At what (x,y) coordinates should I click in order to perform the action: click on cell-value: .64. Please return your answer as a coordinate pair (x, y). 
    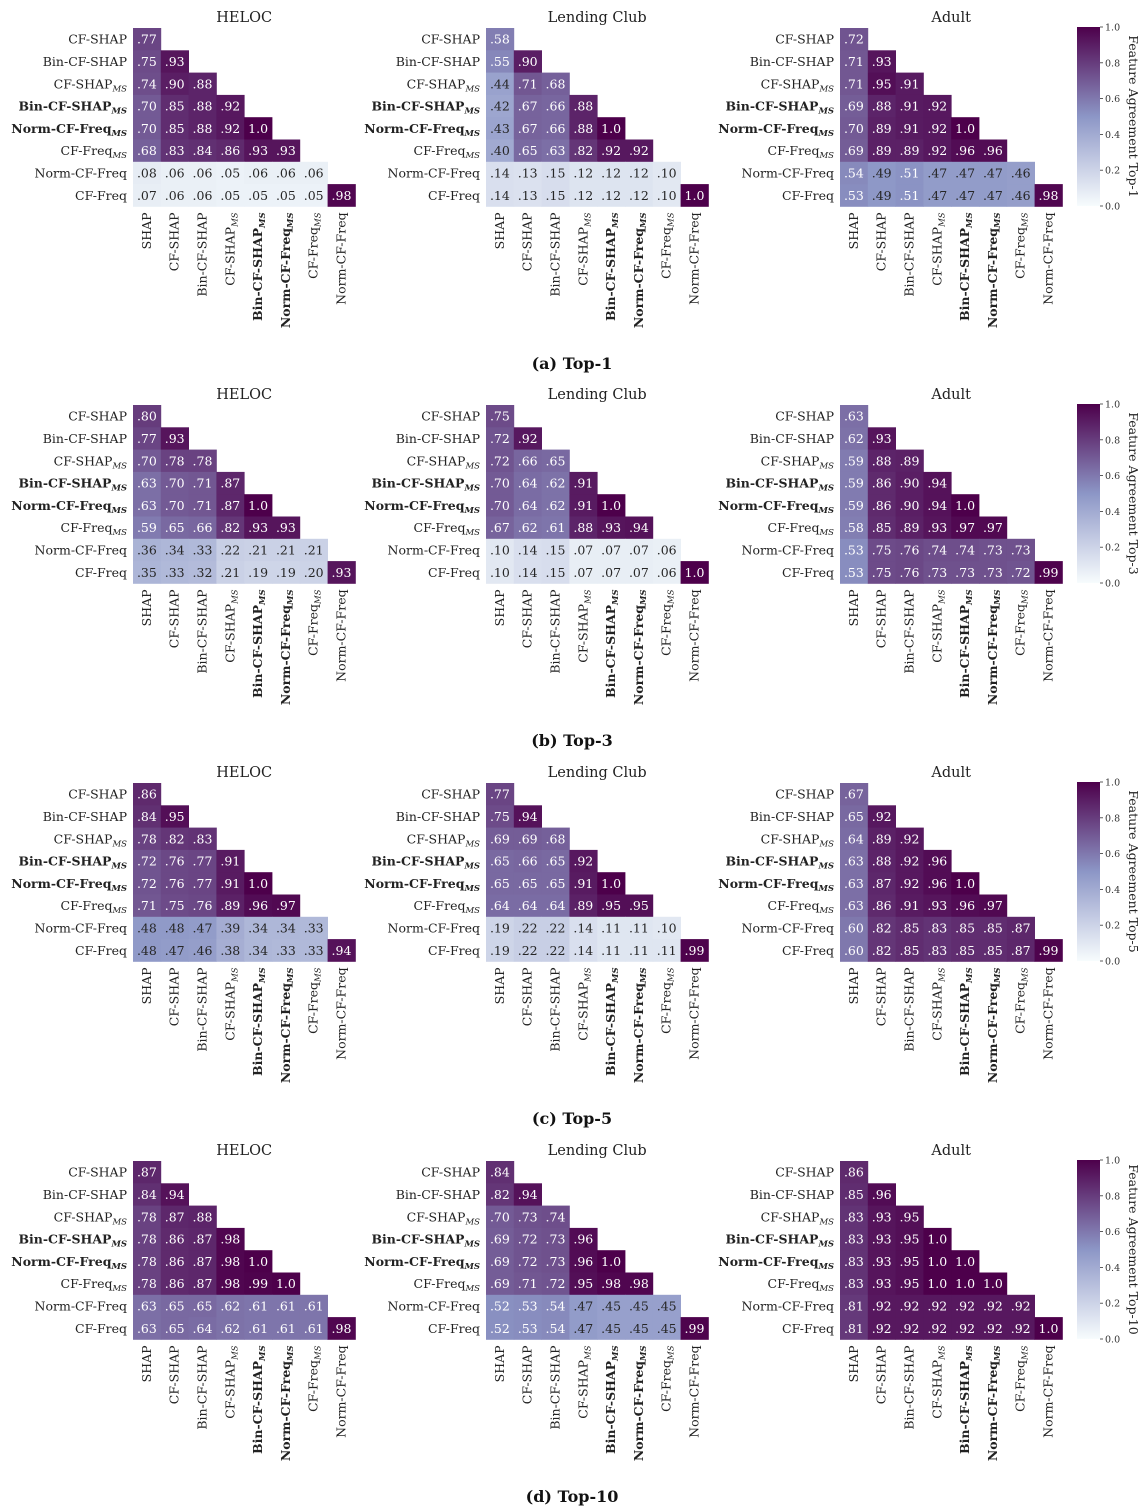
    Looking at the image, I should click on (556, 905).